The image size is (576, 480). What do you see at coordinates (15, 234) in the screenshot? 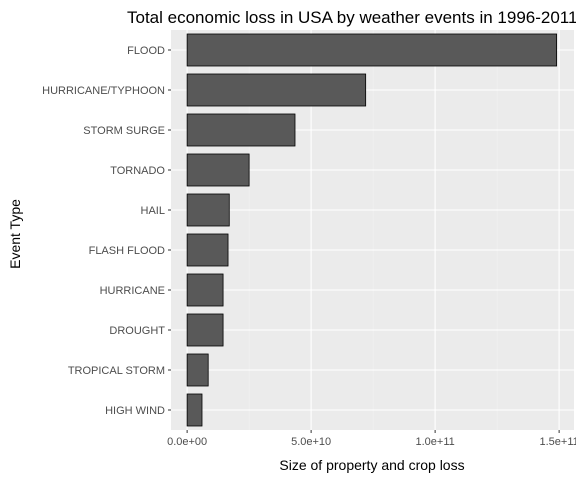
I see `y-axis-title: Event Type` at bounding box center [15, 234].